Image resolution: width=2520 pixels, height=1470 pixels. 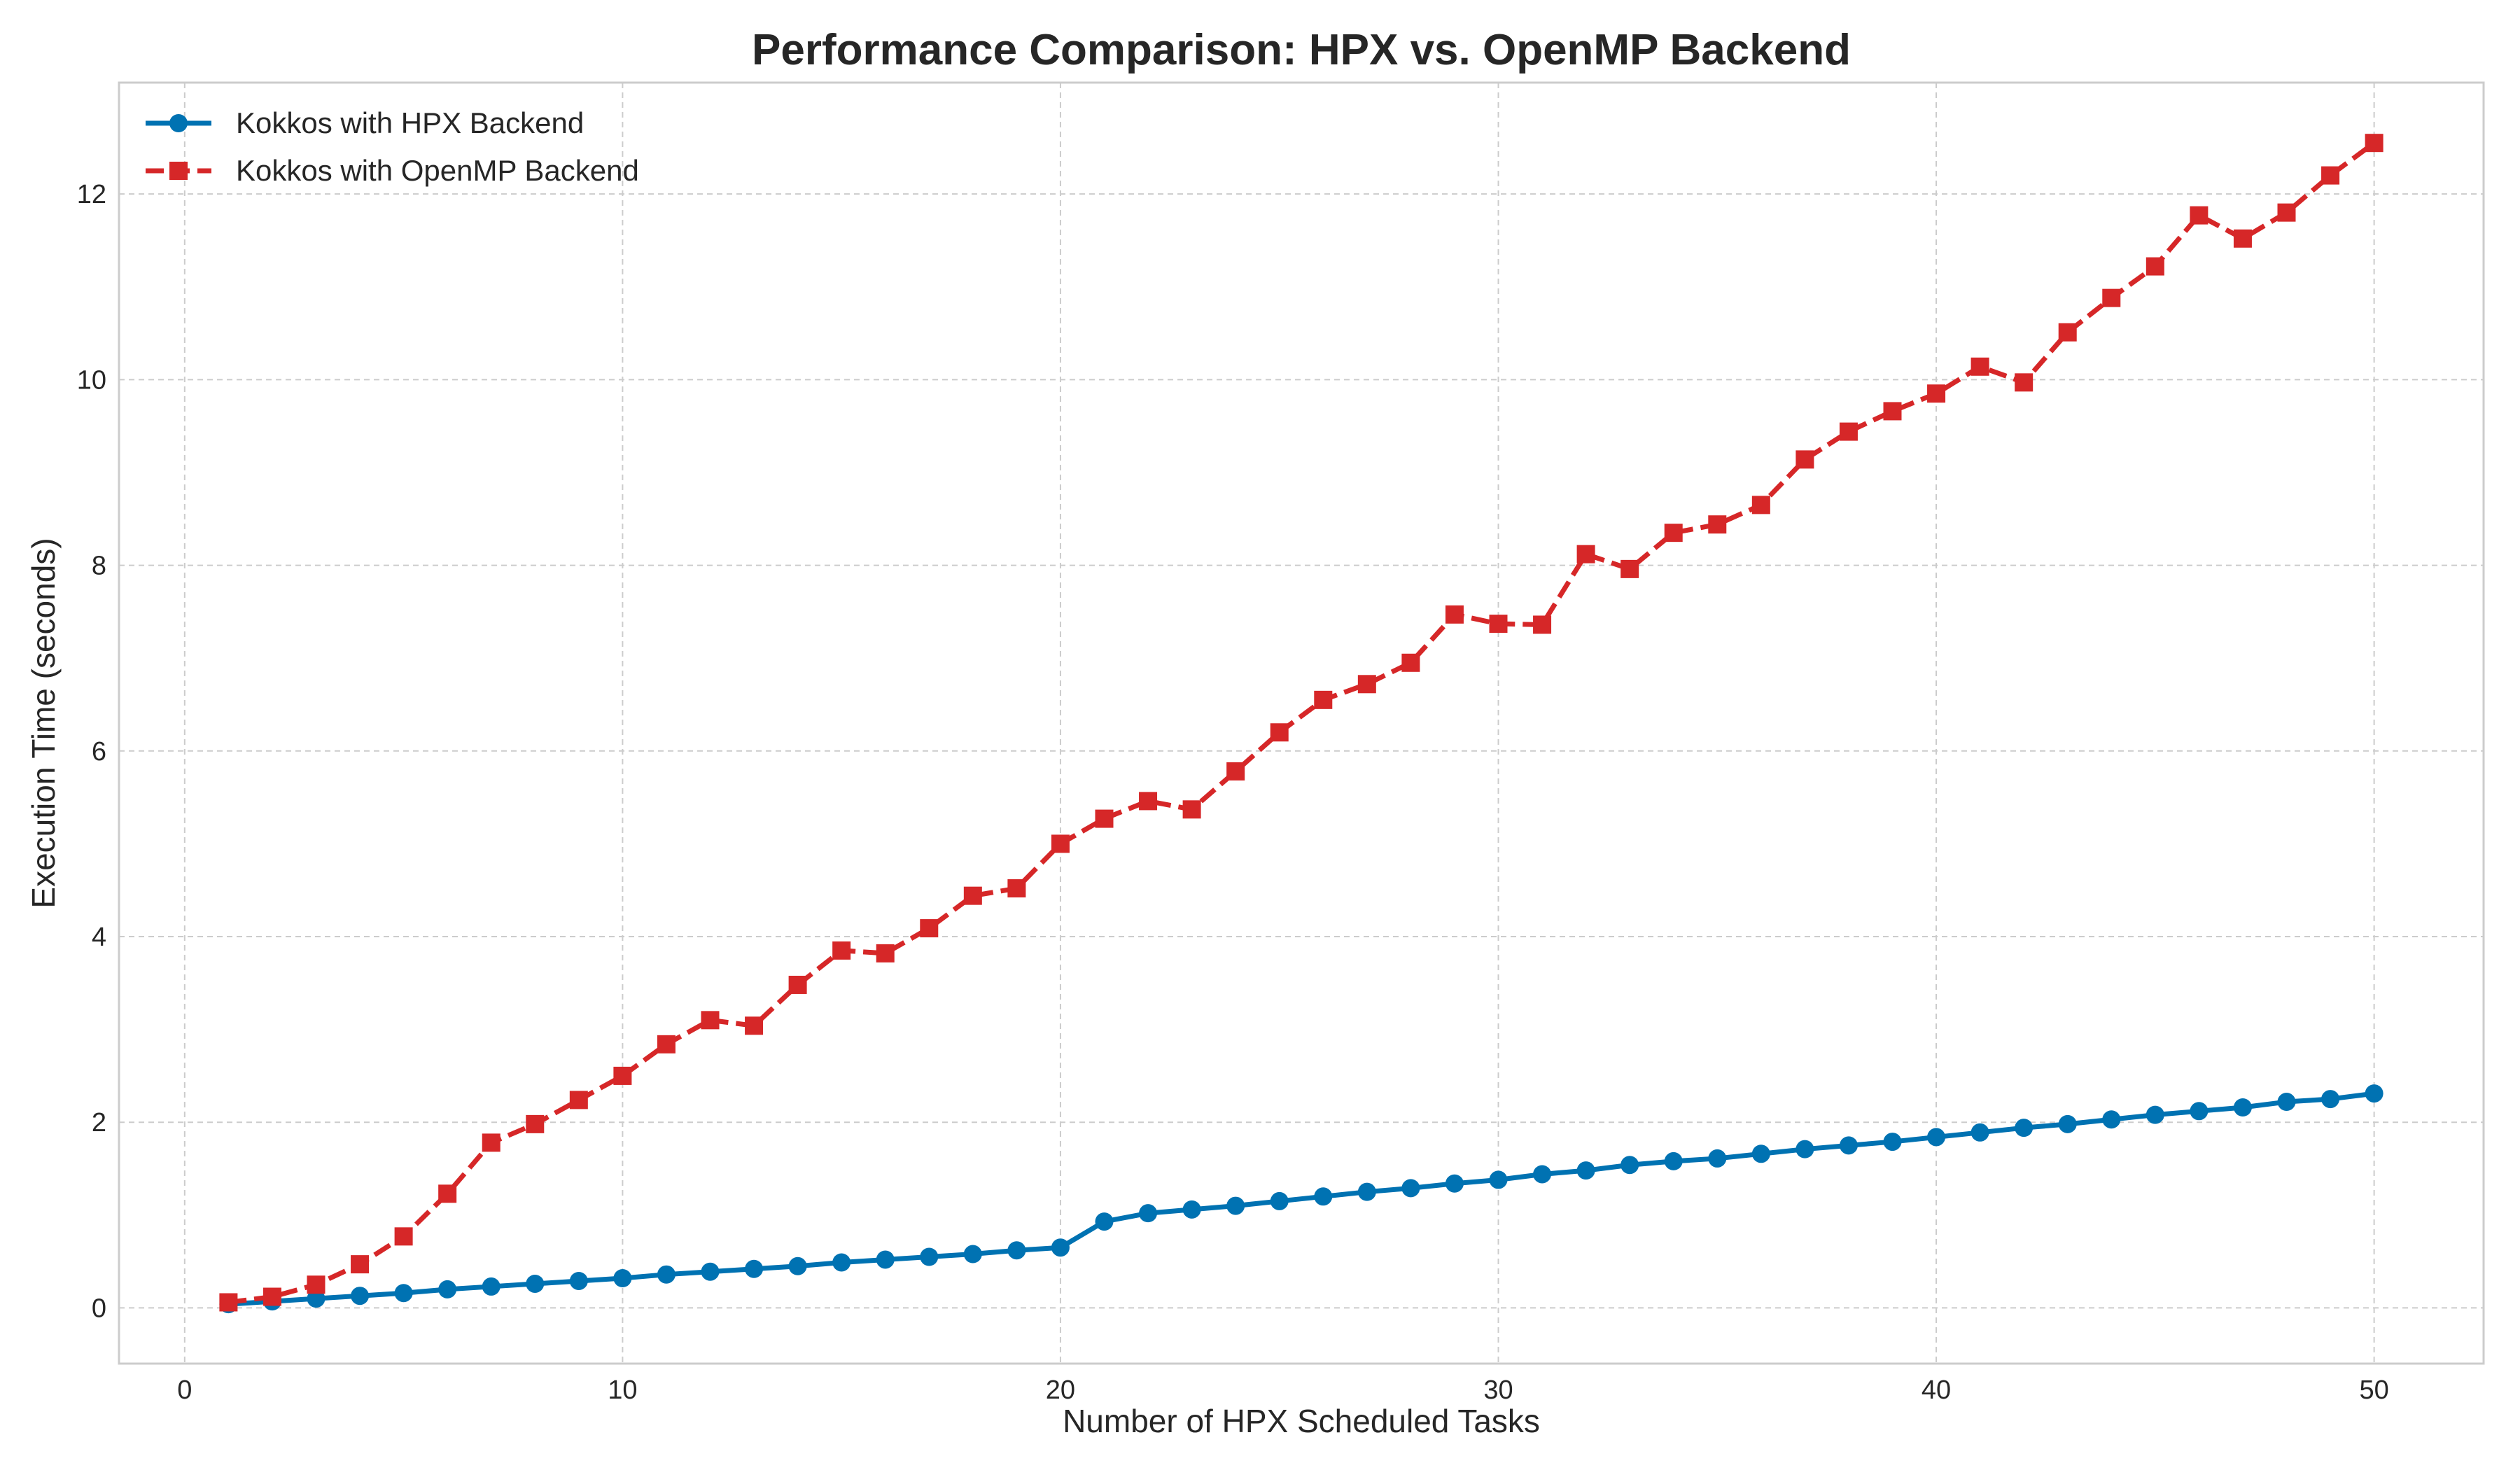 I want to click on y-tick-label: 2, so click(x=99, y=1123).